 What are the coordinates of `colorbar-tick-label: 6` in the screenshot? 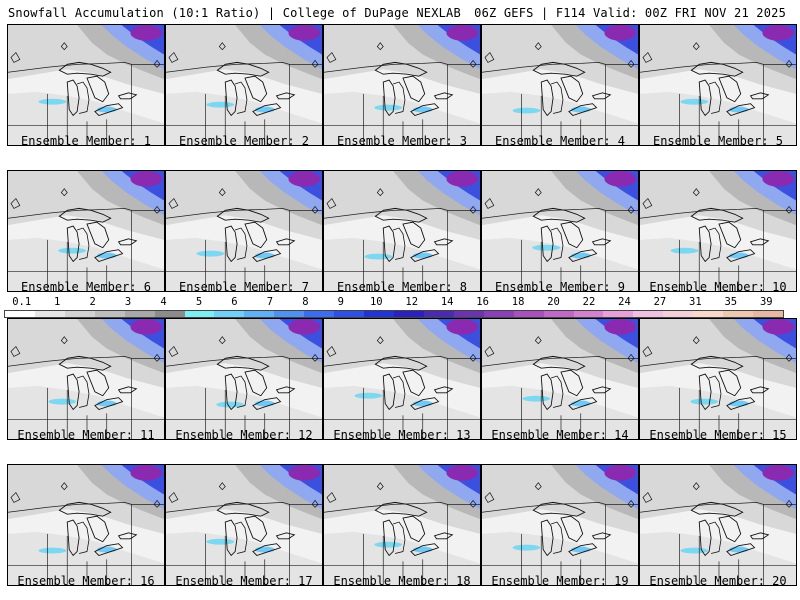 It's located at (234, 302).